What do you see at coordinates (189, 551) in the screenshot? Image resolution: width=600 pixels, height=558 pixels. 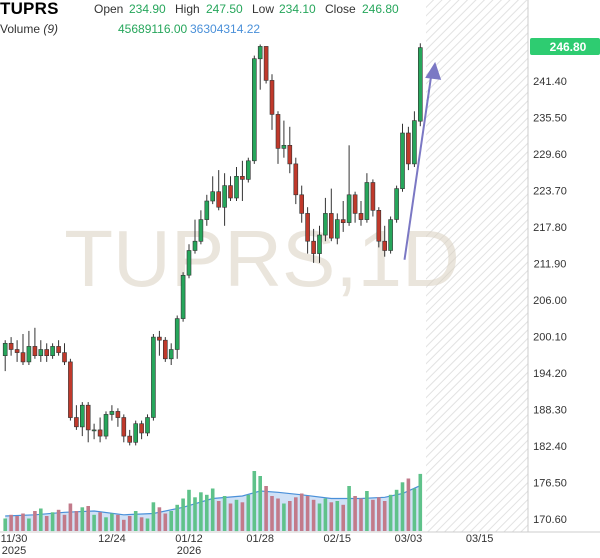 I see `x-tick-year-label: 2026` at bounding box center [189, 551].